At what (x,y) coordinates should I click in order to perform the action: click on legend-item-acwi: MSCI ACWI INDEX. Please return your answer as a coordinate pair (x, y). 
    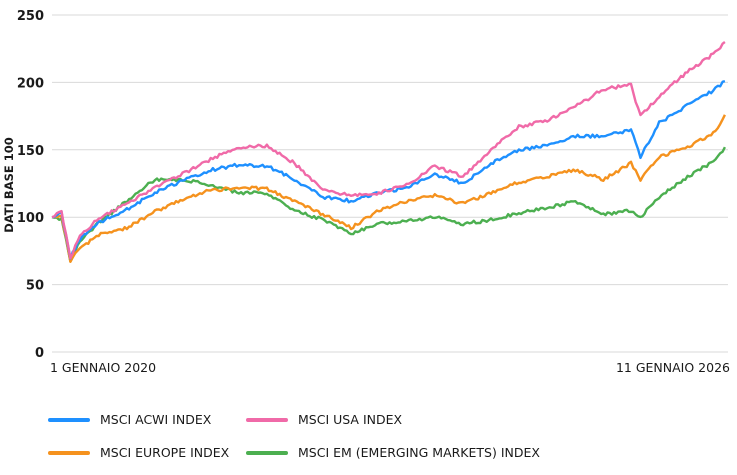
    Looking at the image, I should click on (129, 419).